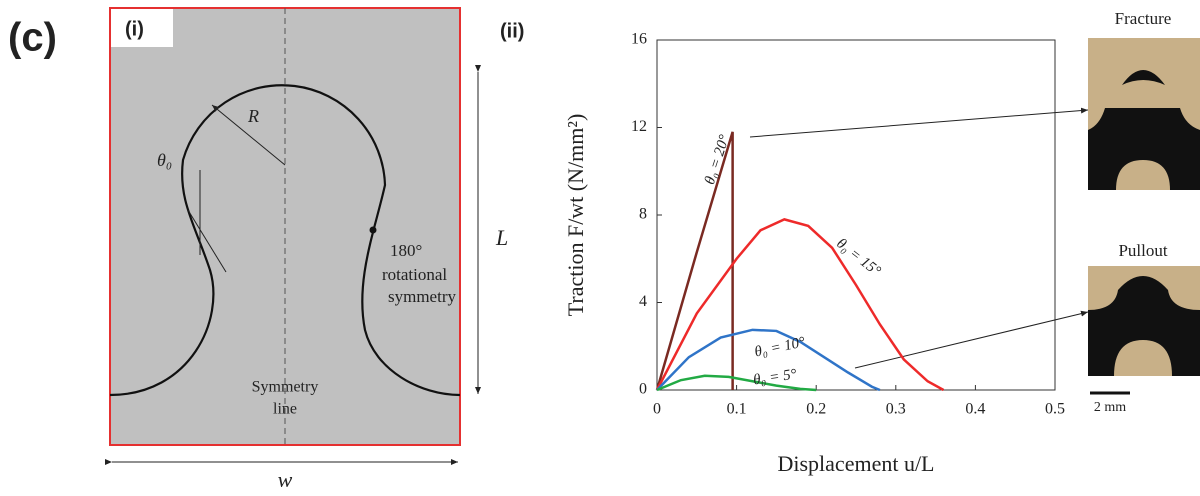 This screenshot has height=496, width=1200. Describe the element at coordinates (643, 214) in the screenshot. I see `y-tick-label: 8` at that location.